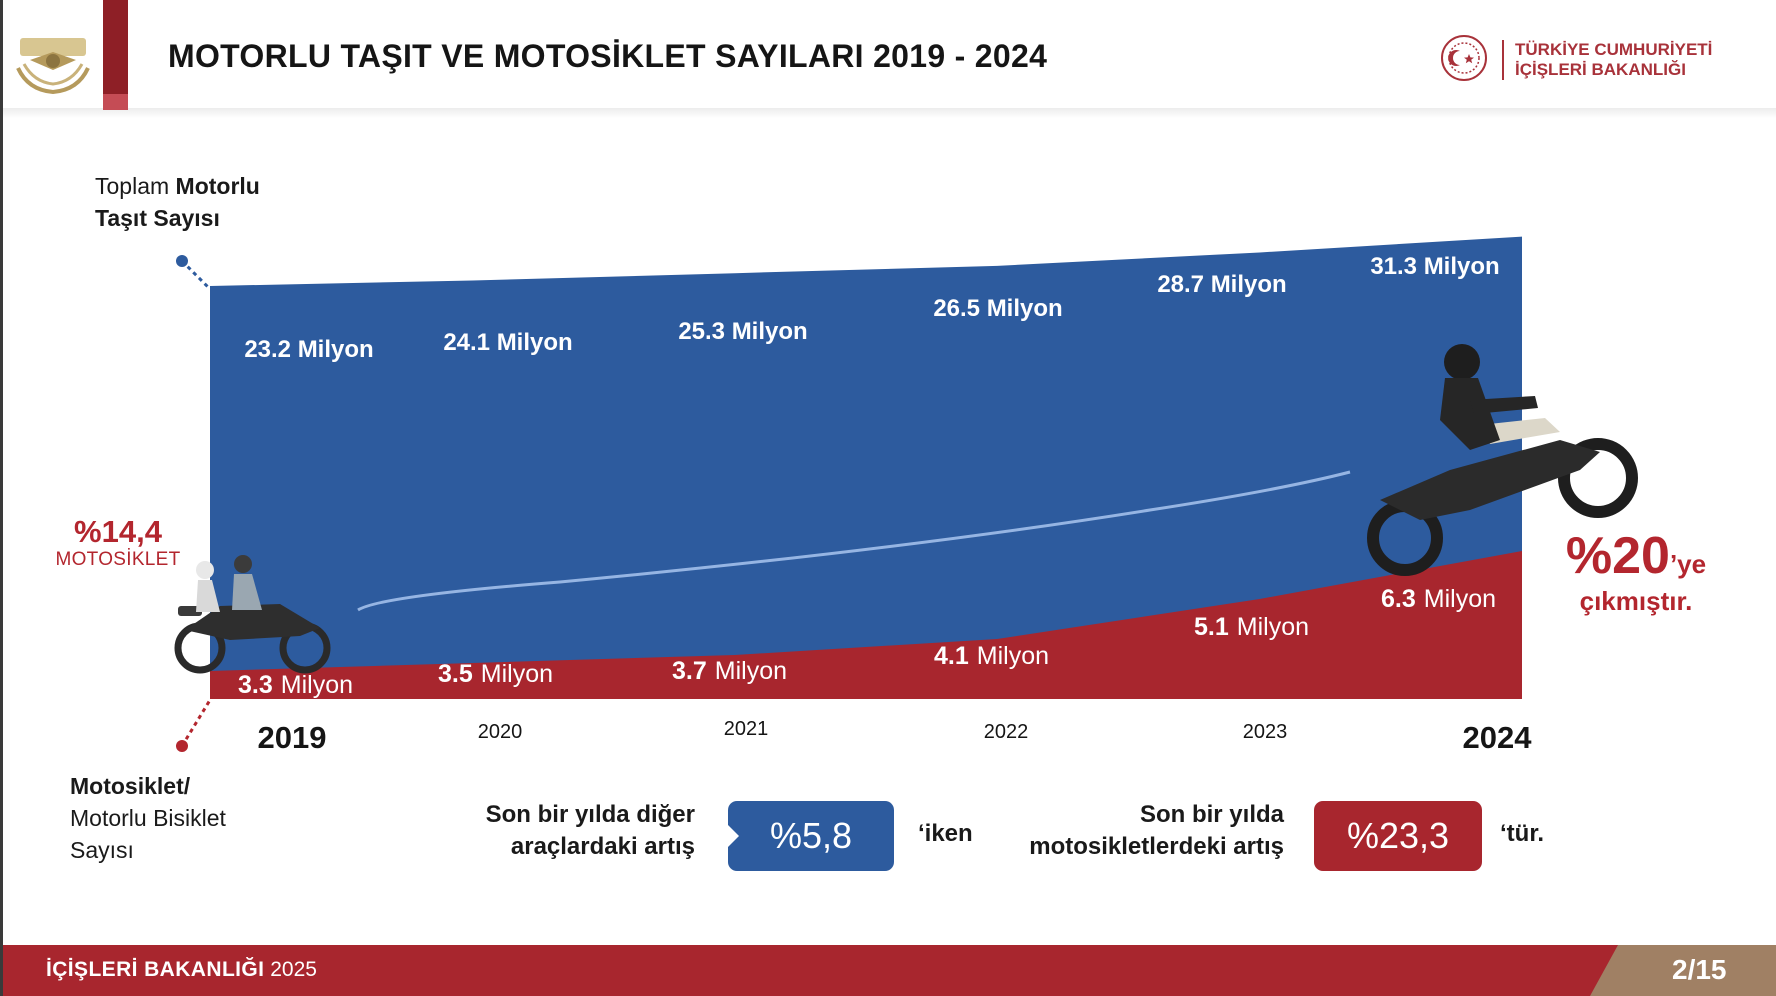 The height and width of the screenshot is (996, 1776). I want to click on trend-highlight-line, so click(854, 541).